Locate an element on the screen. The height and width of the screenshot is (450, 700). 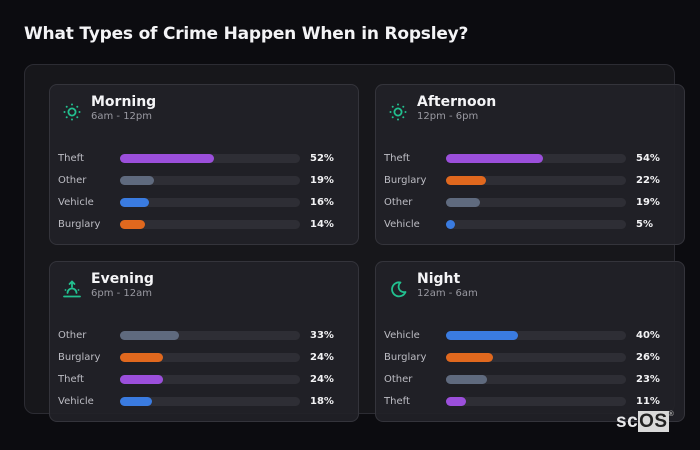
bar-row: Other 23% is located at coordinates (529, 379).